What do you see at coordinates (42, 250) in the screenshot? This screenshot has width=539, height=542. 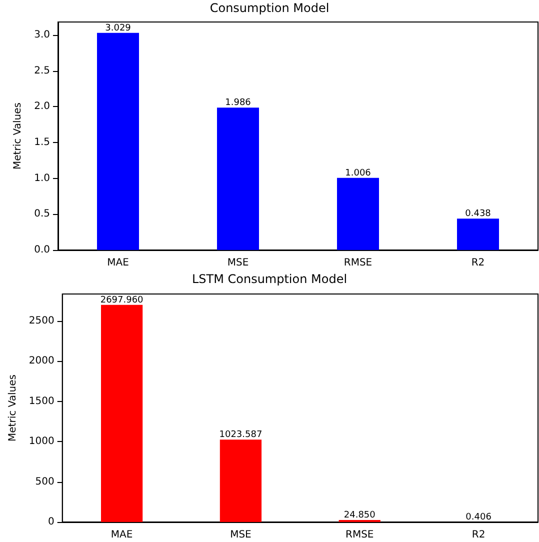 I see `y-tick-label: 0.0` at bounding box center [42, 250].